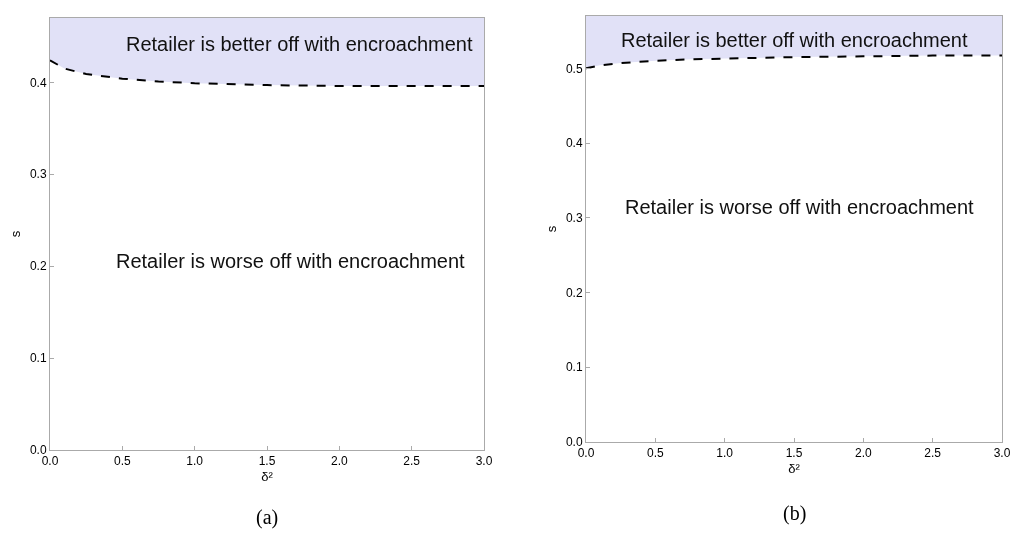 This screenshot has height=541, width=1012. Describe the element at coordinates (267, 517) in the screenshot. I see `text: (a)` at that location.